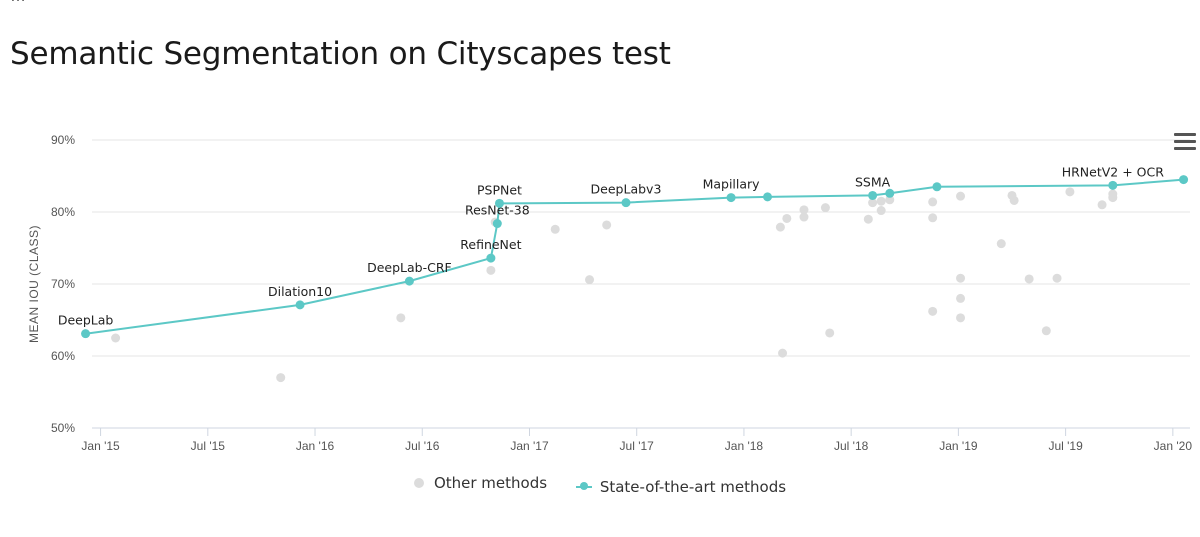  Describe the element at coordinates (851, 446) in the screenshot. I see `x-tick-label: Jul '18` at that location.